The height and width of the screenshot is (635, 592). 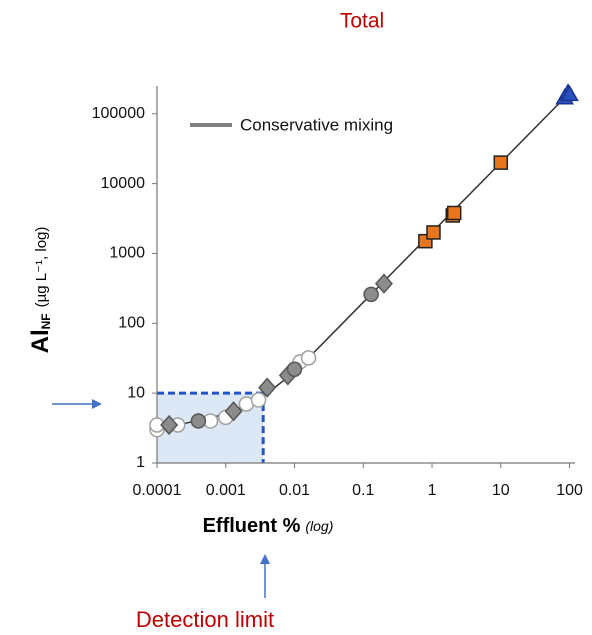 What do you see at coordinates (118, 113) in the screenshot?
I see `y-tick-label: 100000` at bounding box center [118, 113].